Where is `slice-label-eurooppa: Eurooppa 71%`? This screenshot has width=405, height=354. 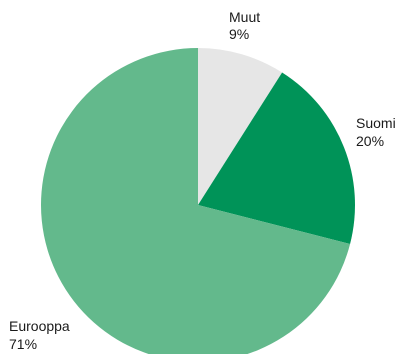
slice-label-eurooppa: Eurooppa 71% is located at coordinates (41, 335).